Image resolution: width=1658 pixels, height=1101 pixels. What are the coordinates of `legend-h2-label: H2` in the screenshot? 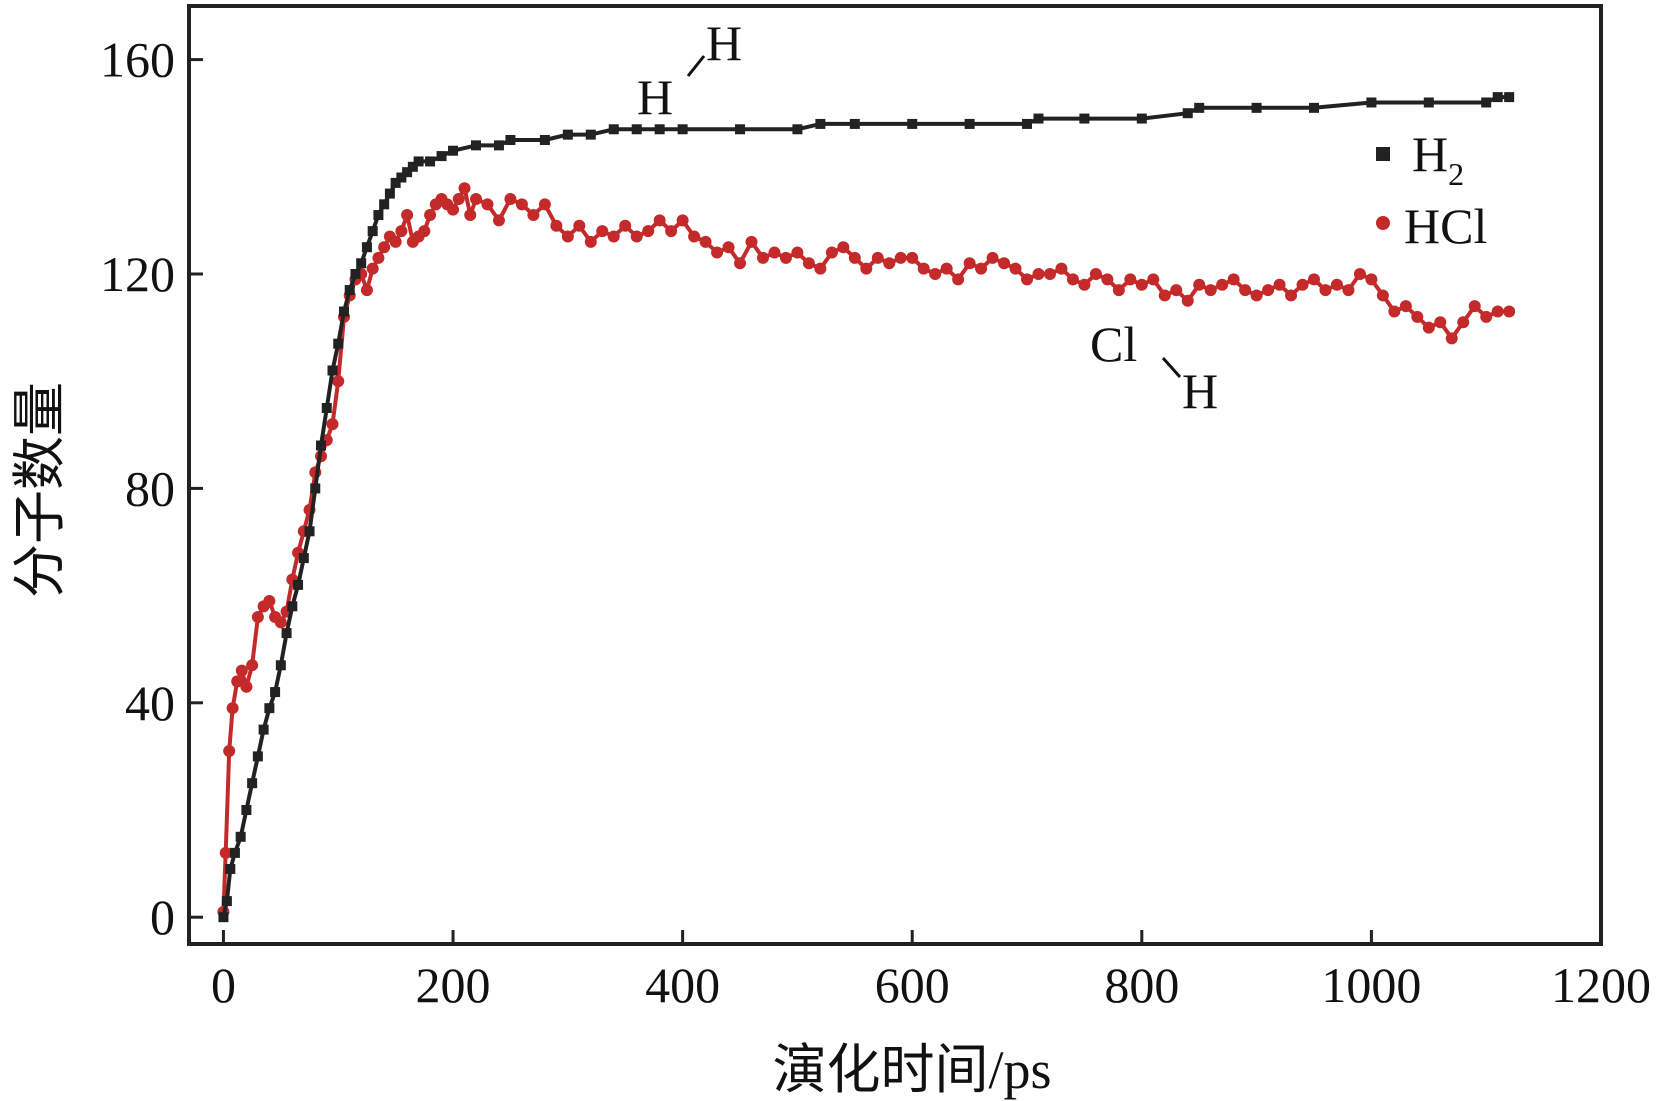 It's located at (1438, 159).